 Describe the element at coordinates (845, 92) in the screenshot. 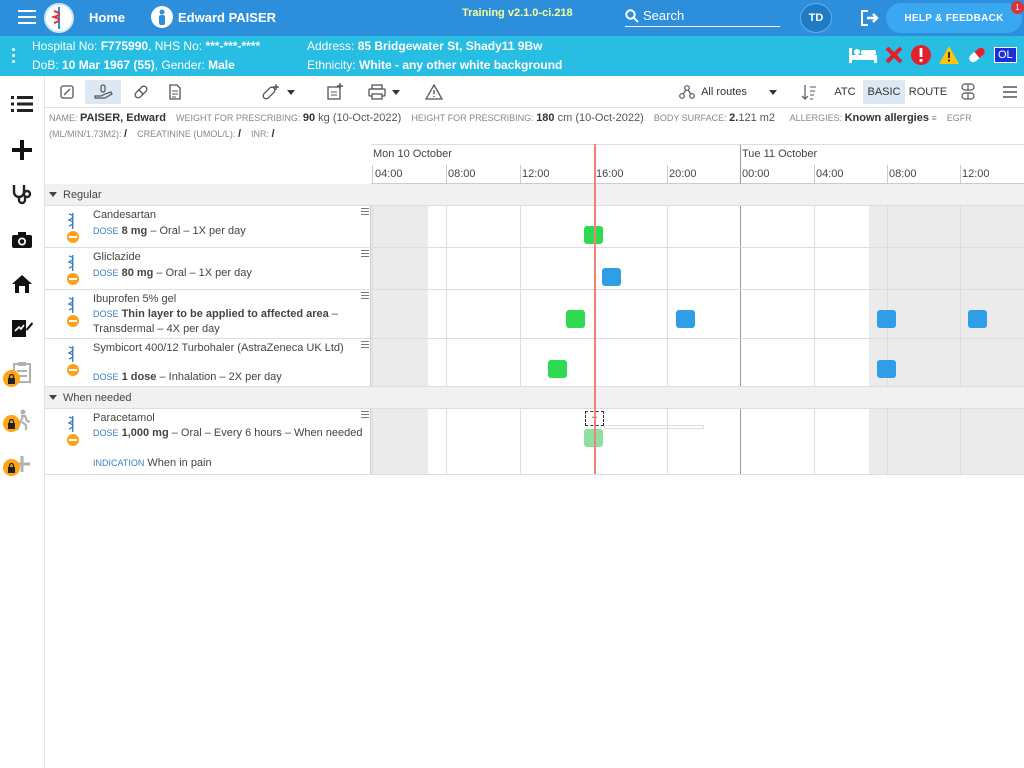

I see `atc-button: ATC` at that location.